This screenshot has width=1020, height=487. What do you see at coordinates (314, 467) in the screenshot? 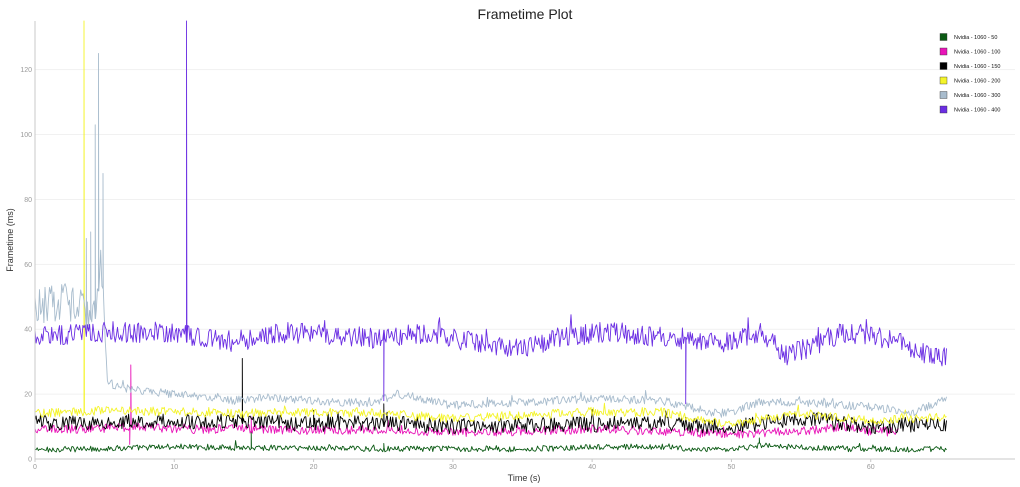
I see `x-tick-label: 20` at bounding box center [314, 467].